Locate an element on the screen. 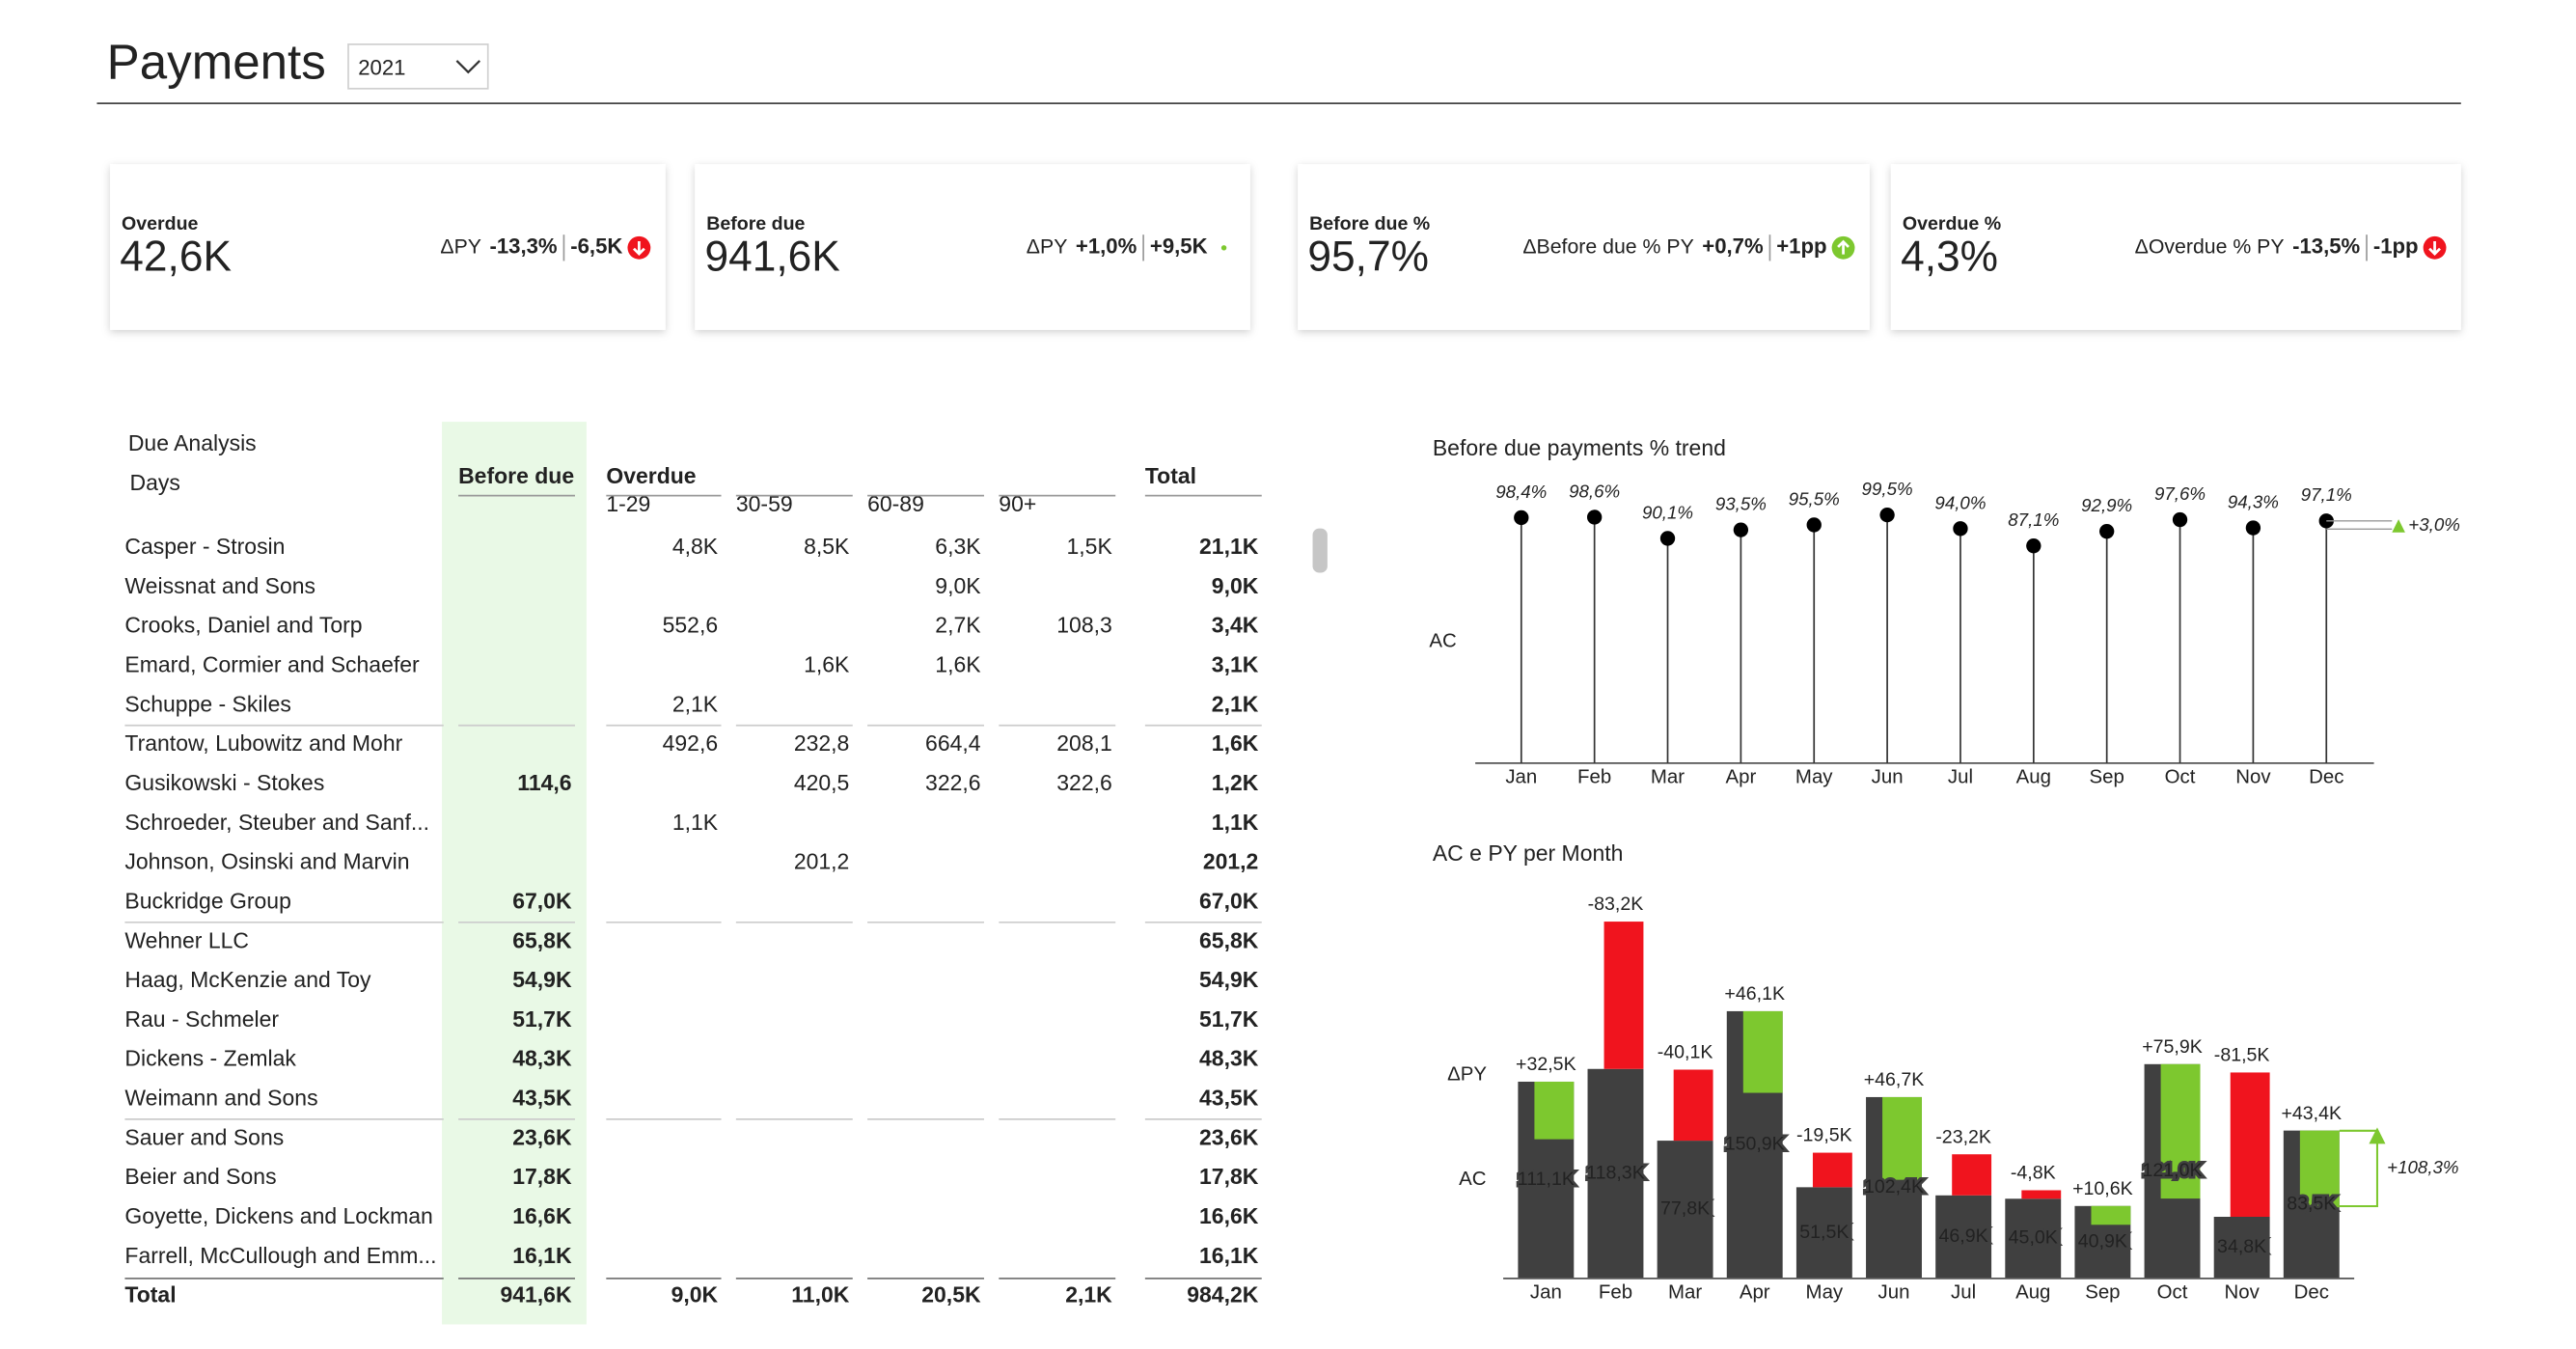  delta-label: +46,1K is located at coordinates (1754, 994).